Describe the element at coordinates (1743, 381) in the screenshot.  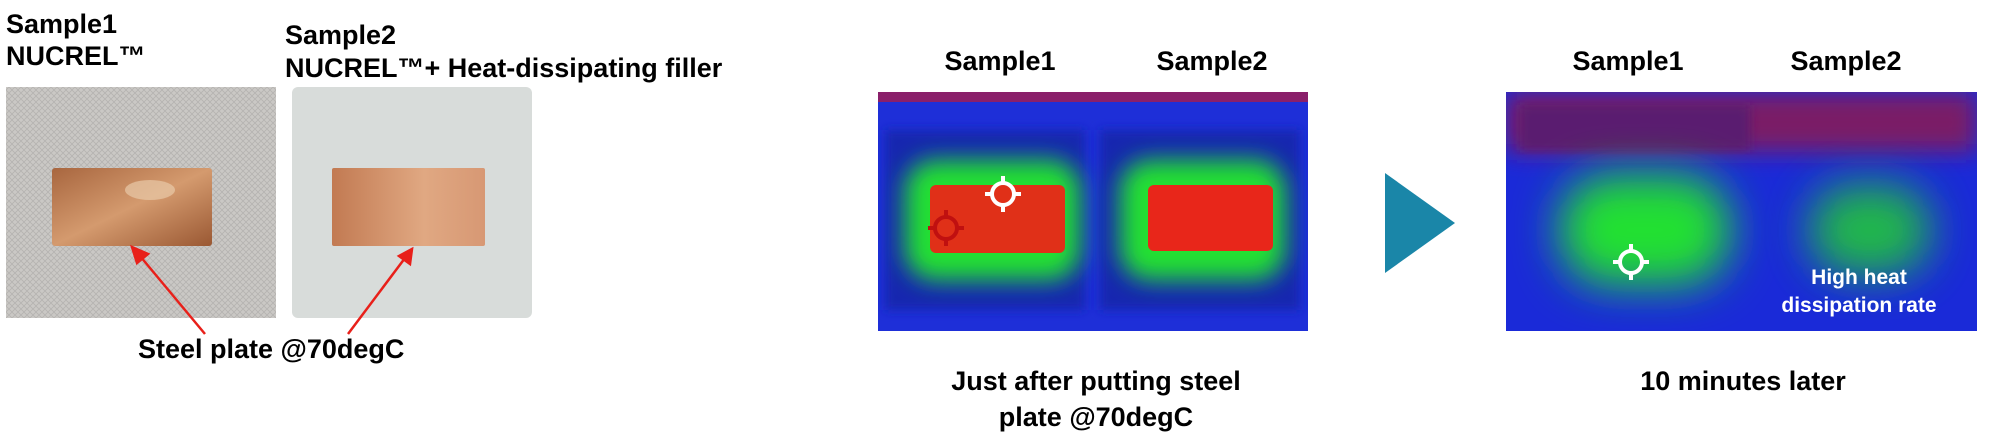
I see `thermal-after-caption: 10 minutes later` at that location.